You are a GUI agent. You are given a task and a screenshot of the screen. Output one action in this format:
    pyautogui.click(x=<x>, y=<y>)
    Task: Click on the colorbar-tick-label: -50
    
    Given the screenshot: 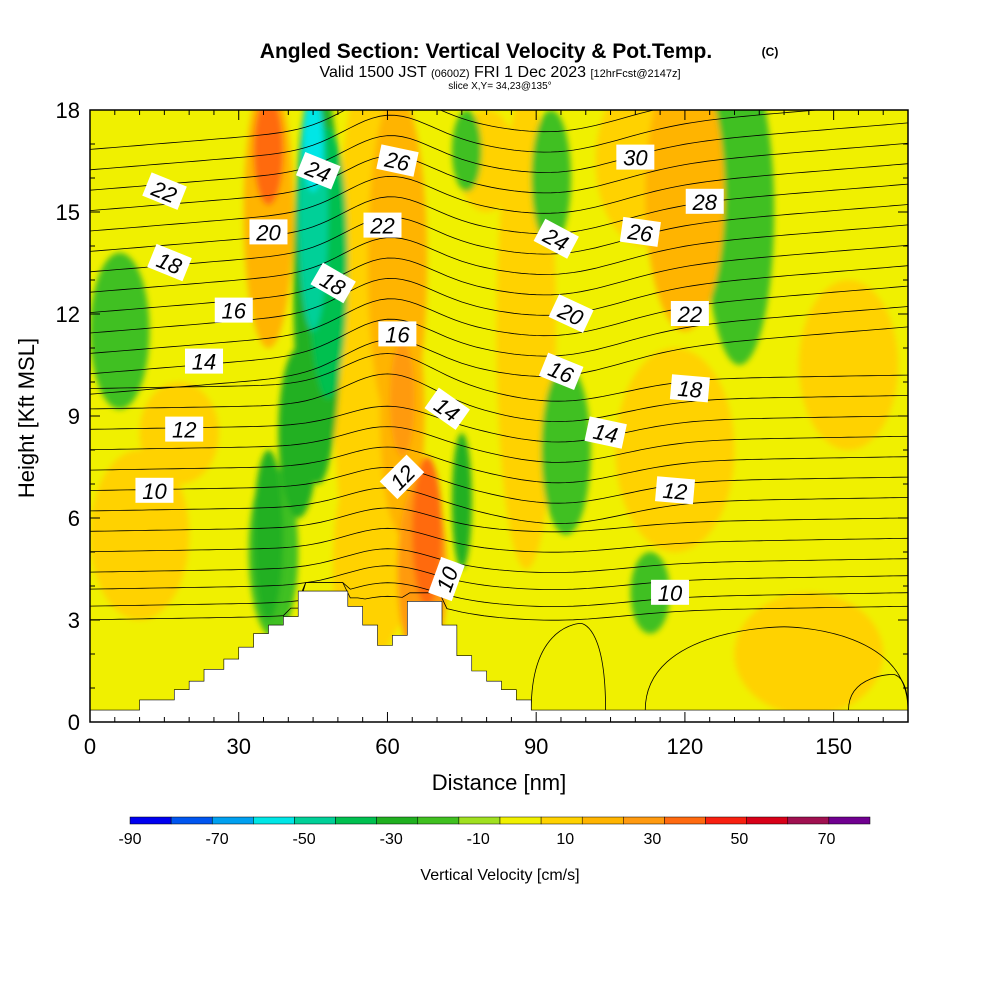 What is the action you would take?
    pyautogui.click(x=304, y=839)
    